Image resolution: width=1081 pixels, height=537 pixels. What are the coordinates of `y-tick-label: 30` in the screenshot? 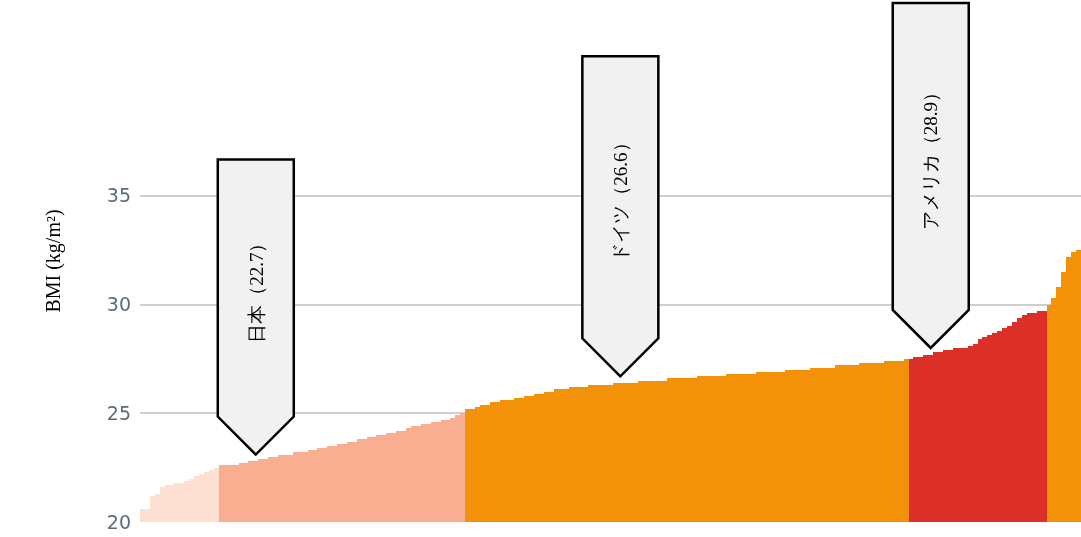 It's located at (118, 304).